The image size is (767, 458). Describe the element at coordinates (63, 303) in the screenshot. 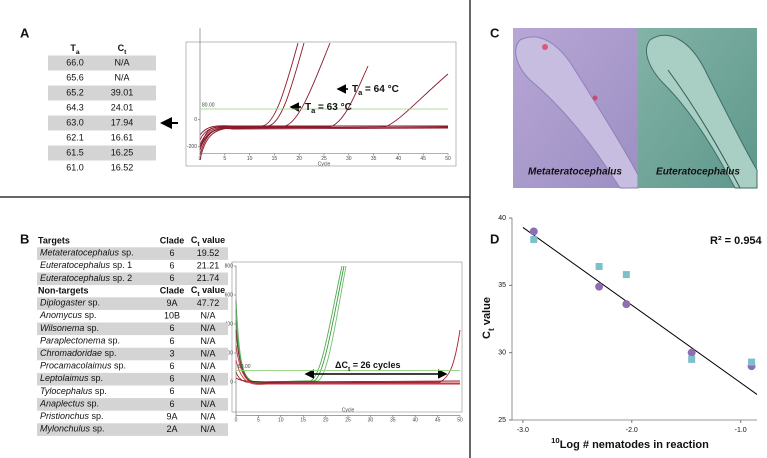

I see `text-part: Diplogaster` at that location.